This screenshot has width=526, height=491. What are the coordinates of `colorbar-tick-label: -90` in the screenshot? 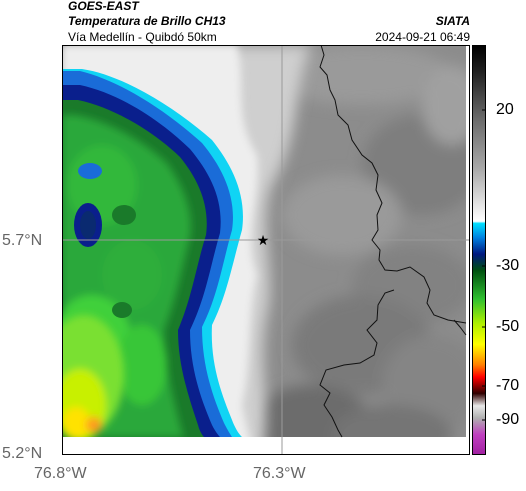 It's located at (508, 419).